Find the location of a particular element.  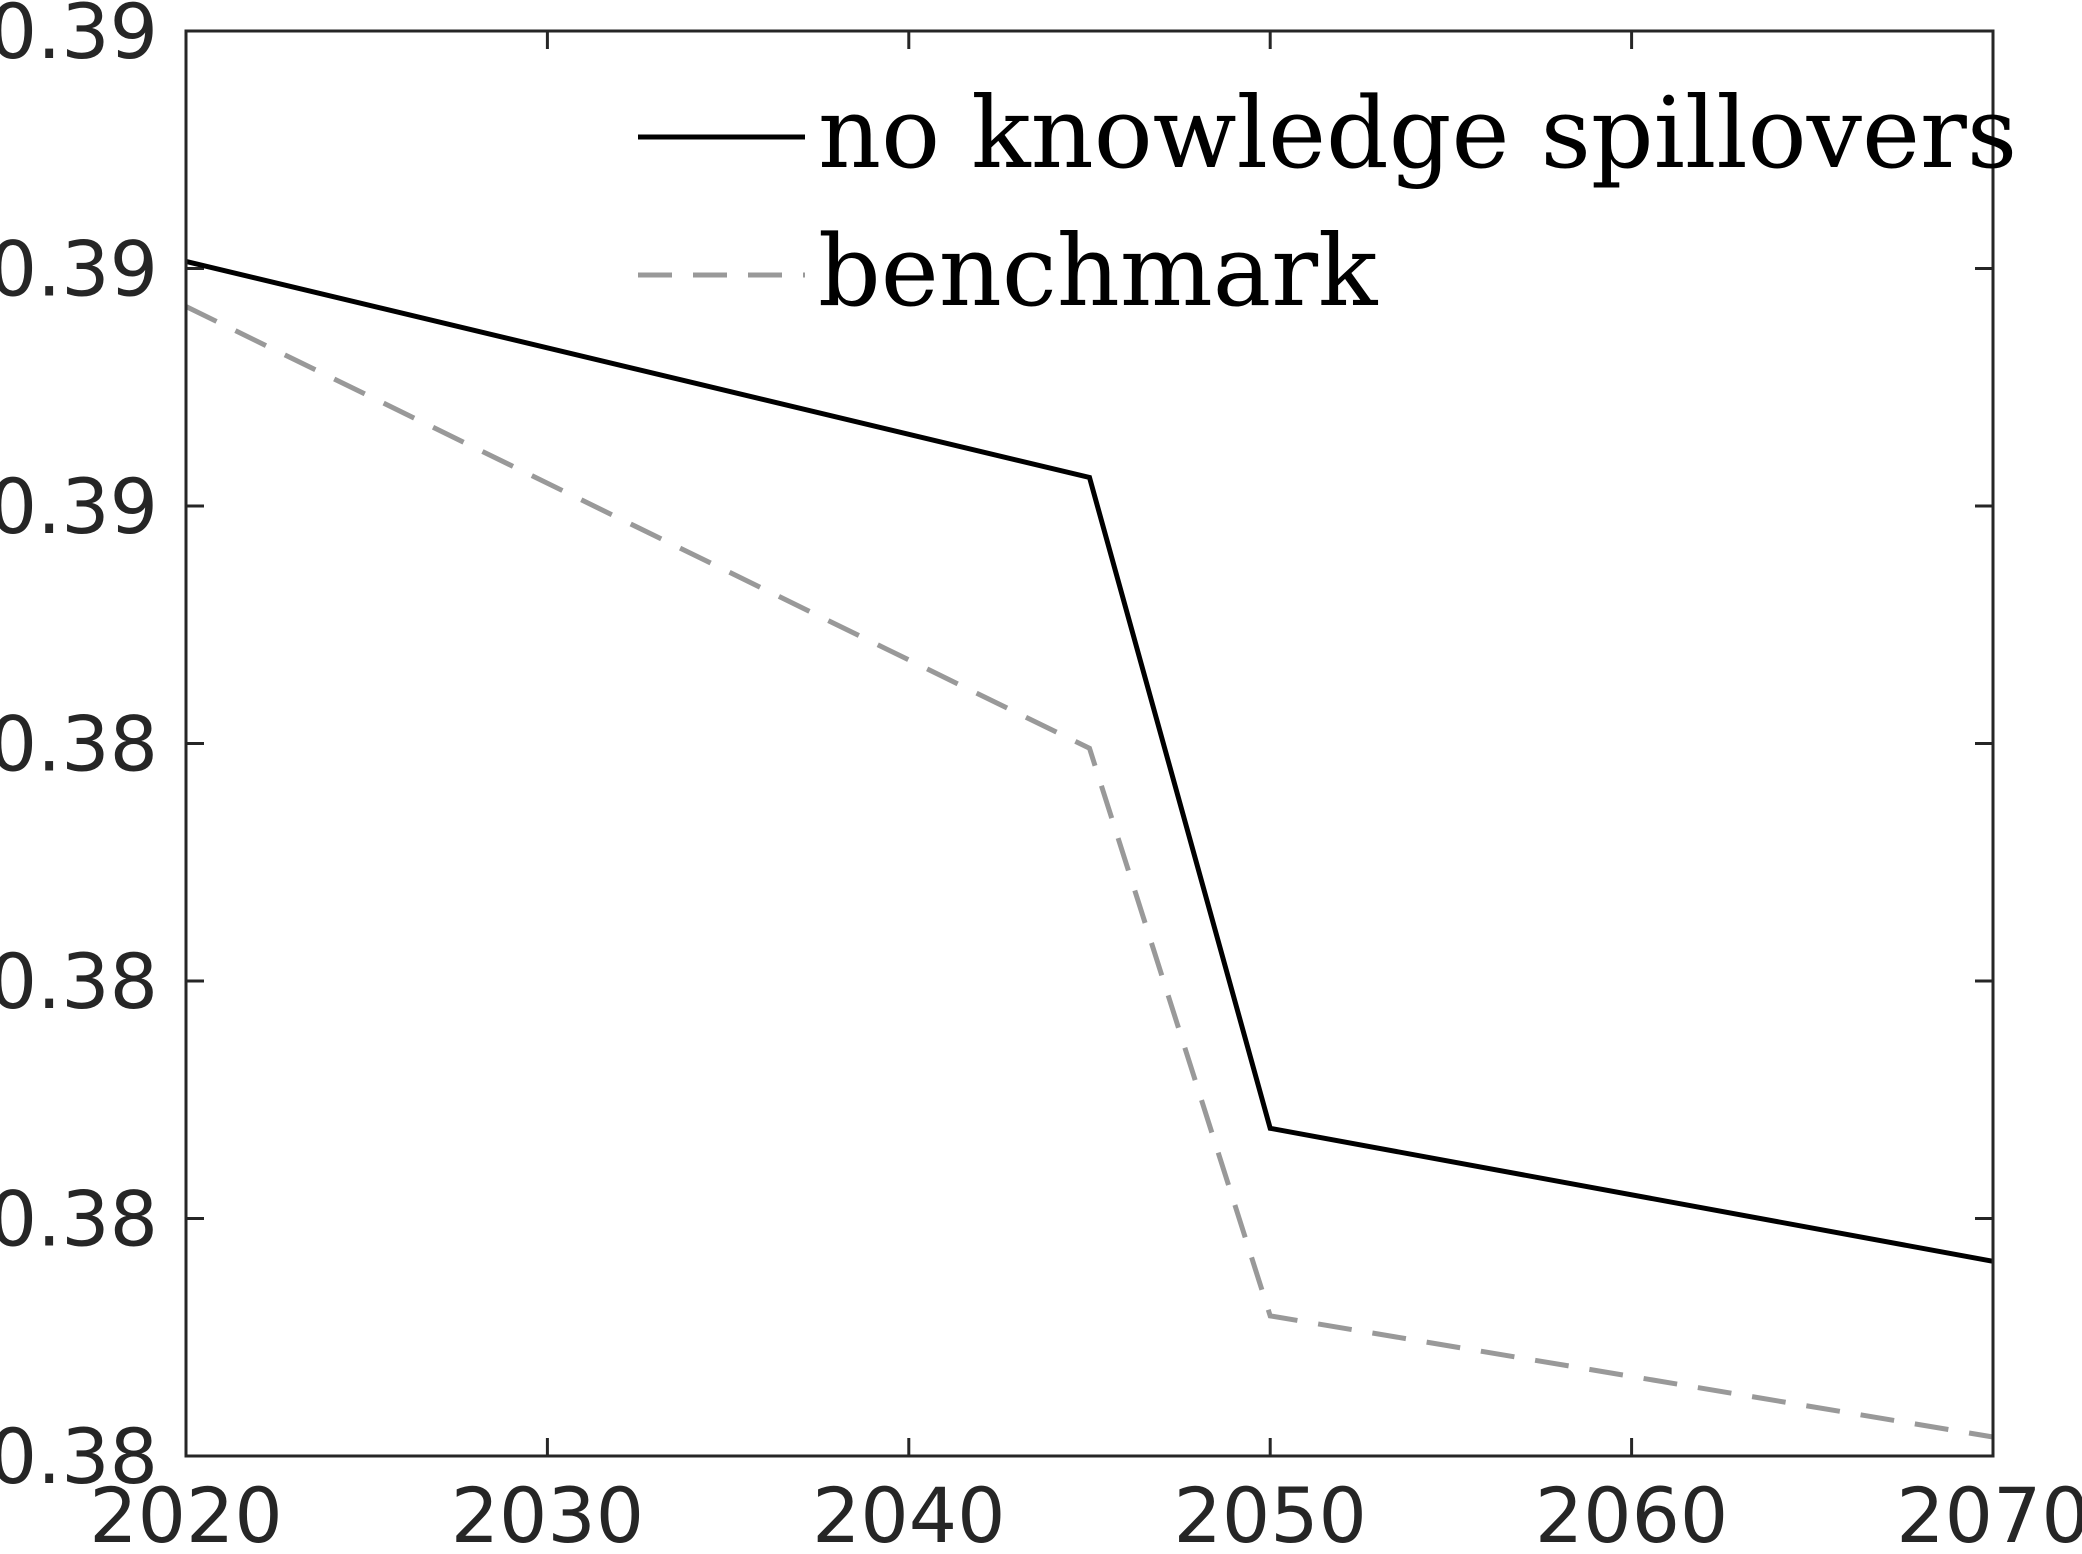

x-tick-label: 2020 is located at coordinates (185, 1512).